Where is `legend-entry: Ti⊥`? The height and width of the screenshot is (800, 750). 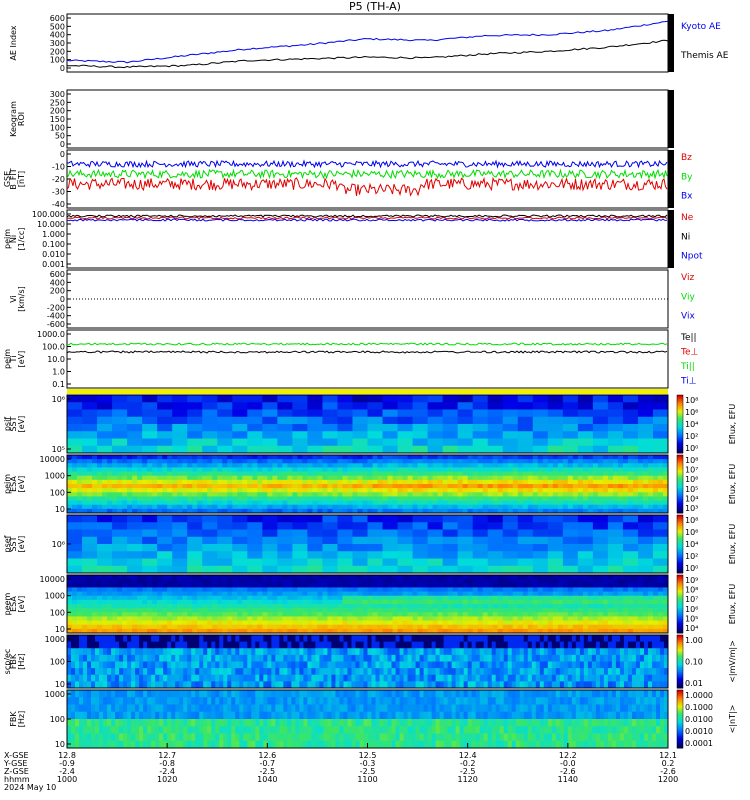
legend-entry: Ti⊥ is located at coordinates (688, 382).